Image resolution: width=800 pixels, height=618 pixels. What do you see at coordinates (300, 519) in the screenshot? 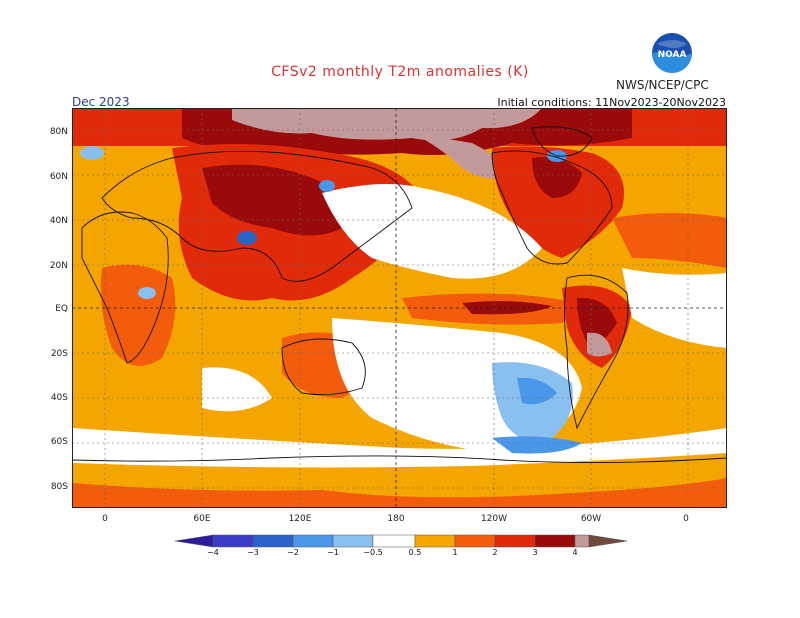
I see `lon-label-120e: 120E` at bounding box center [300, 519].